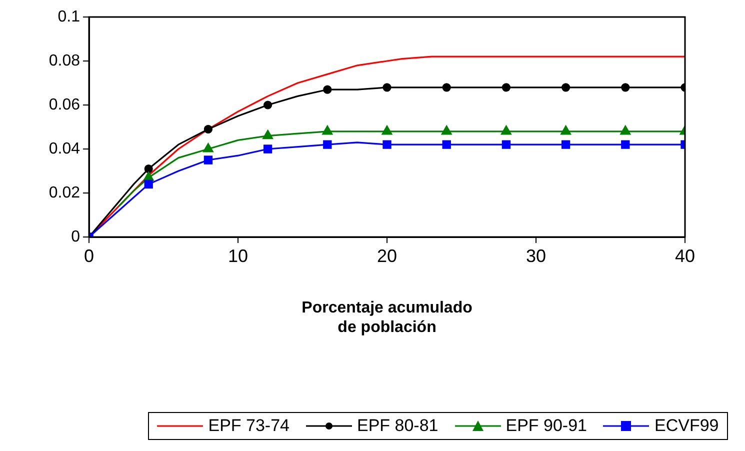 Image resolution: width=745 pixels, height=451 pixels. What do you see at coordinates (546, 426) in the screenshot?
I see `legend-label: EPF 90-91` at bounding box center [546, 426].